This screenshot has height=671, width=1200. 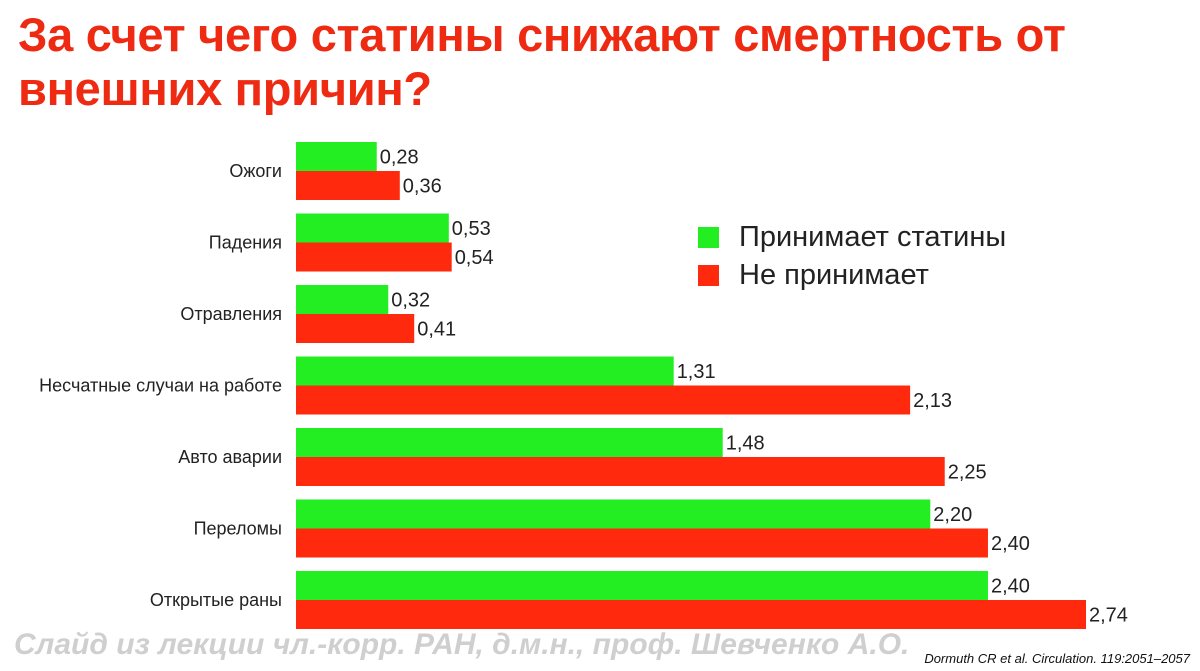 I want to click on category-label: Отравления, so click(x=231, y=314).